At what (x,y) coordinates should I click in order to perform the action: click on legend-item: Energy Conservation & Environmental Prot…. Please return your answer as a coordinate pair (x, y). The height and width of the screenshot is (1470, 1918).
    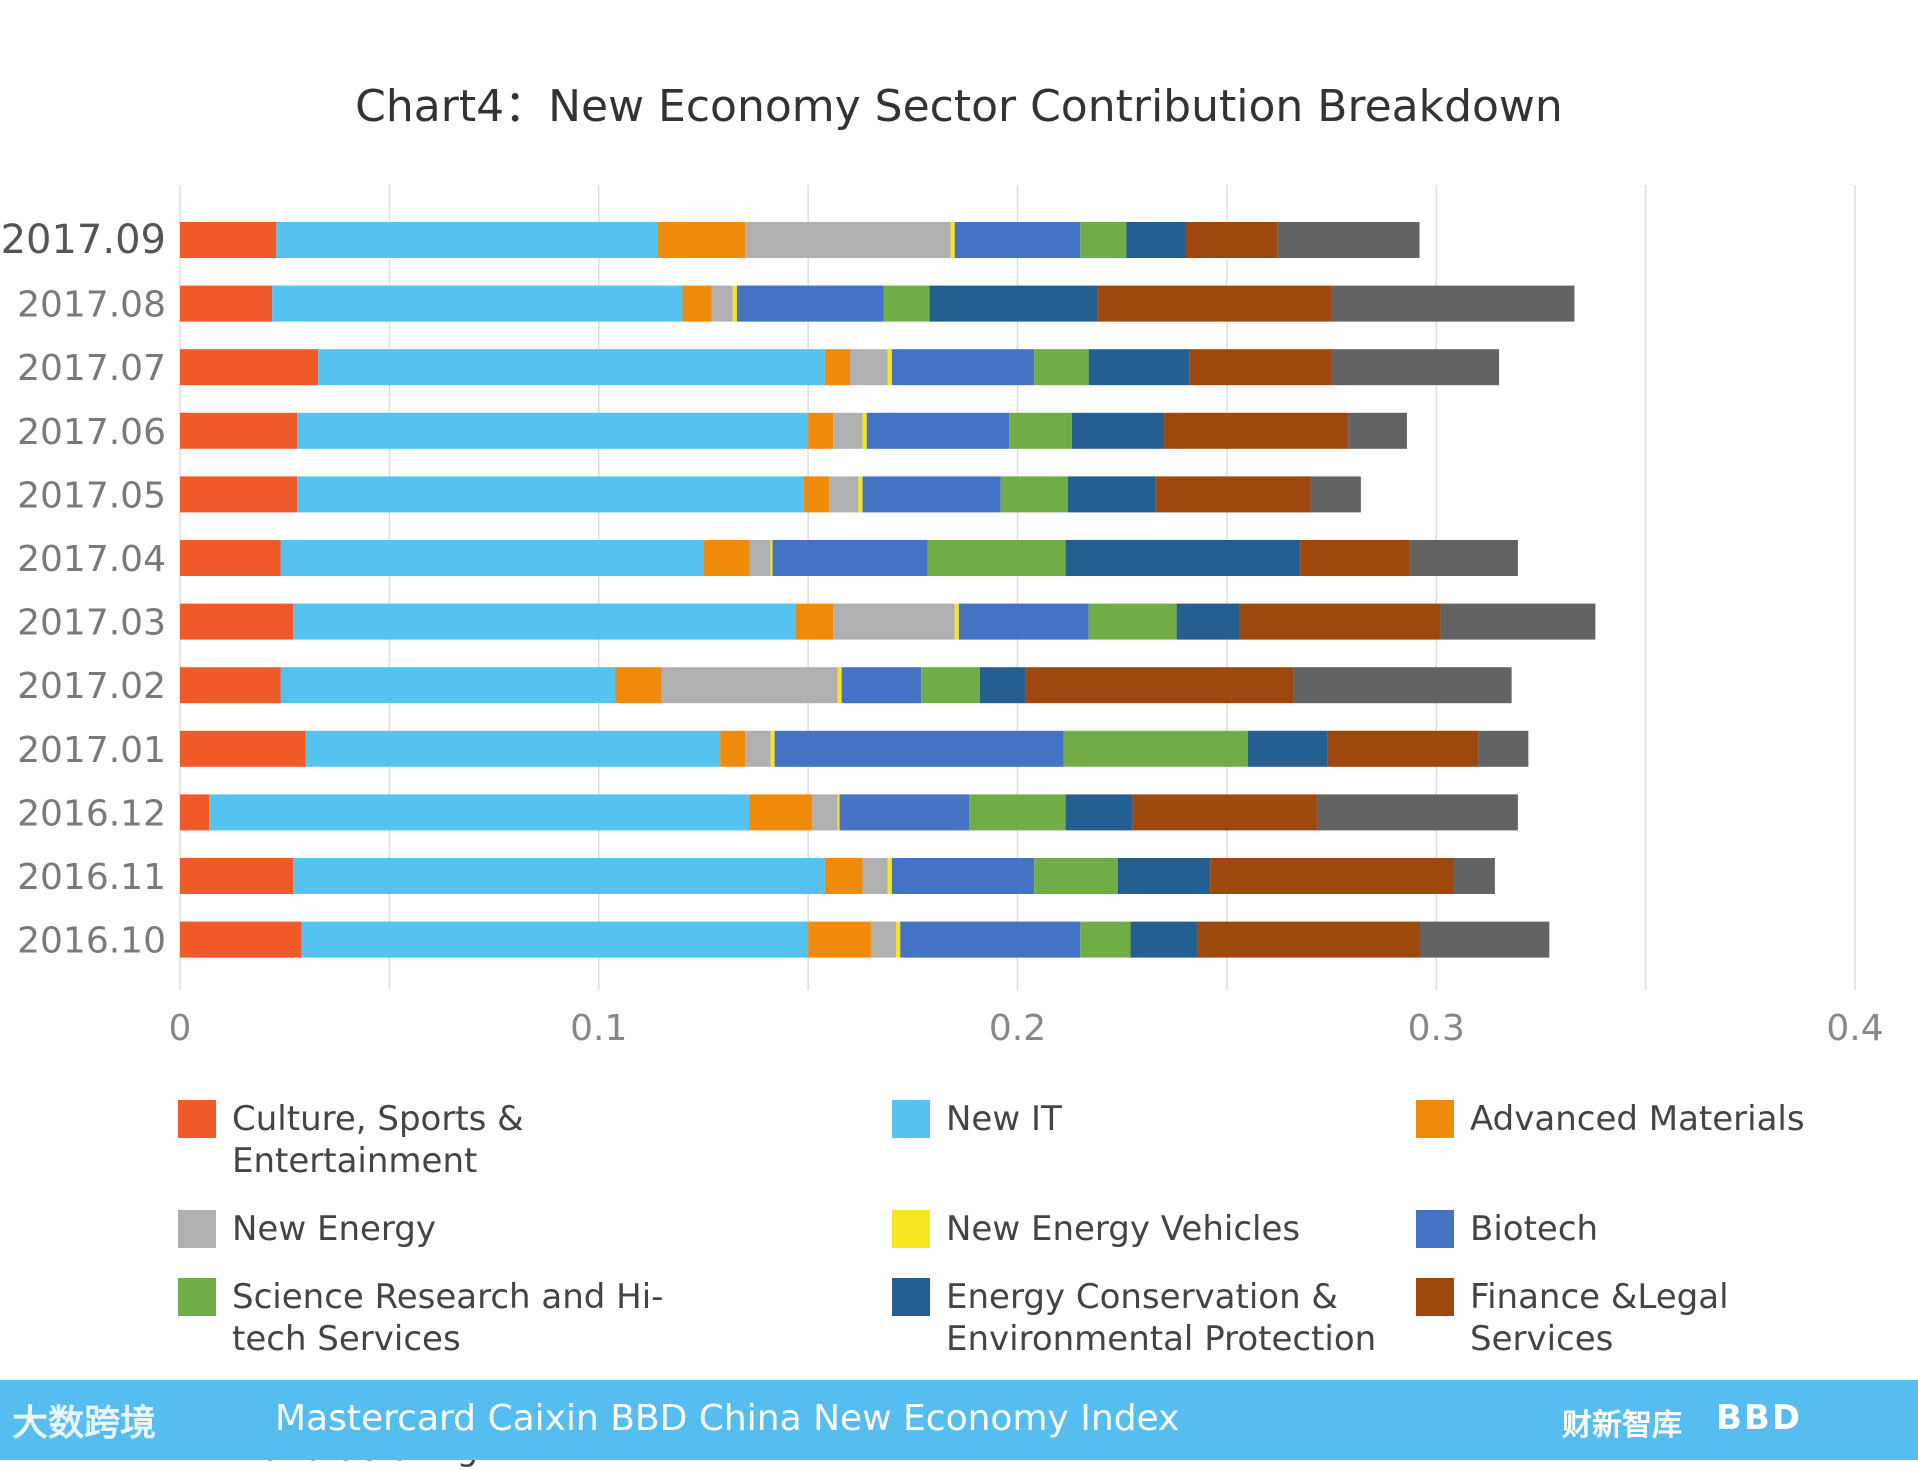
    Looking at the image, I should click on (1154, 1318).